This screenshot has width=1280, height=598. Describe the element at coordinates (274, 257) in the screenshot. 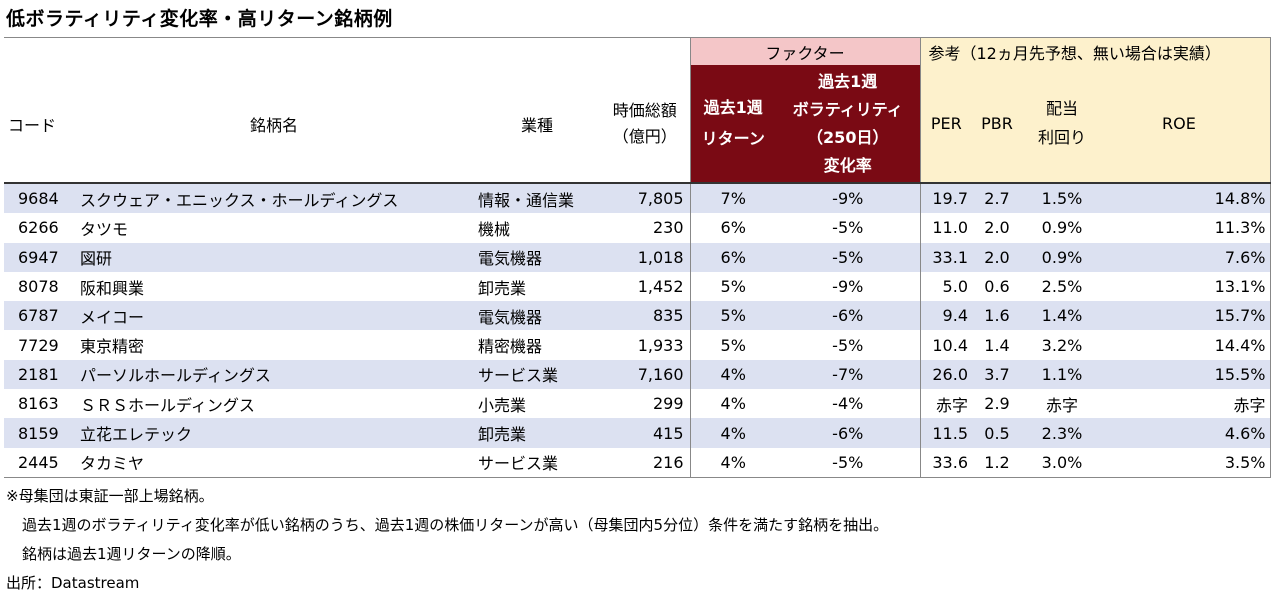

I see `cell-name: 図研` at that location.